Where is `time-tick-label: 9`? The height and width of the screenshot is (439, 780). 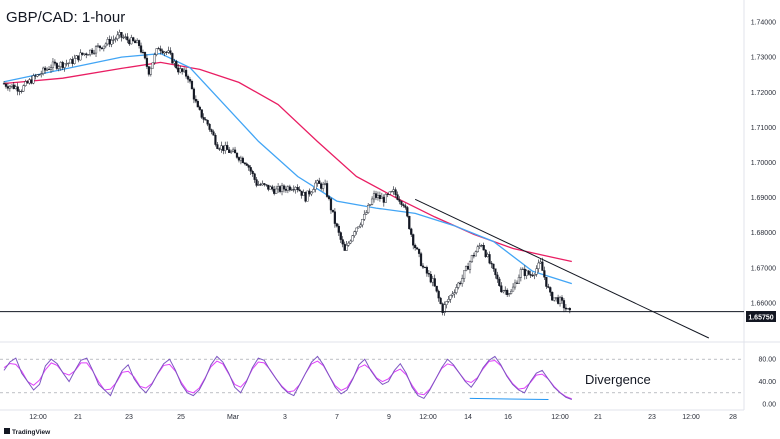 time-tick-label: 9 is located at coordinates (389, 417).